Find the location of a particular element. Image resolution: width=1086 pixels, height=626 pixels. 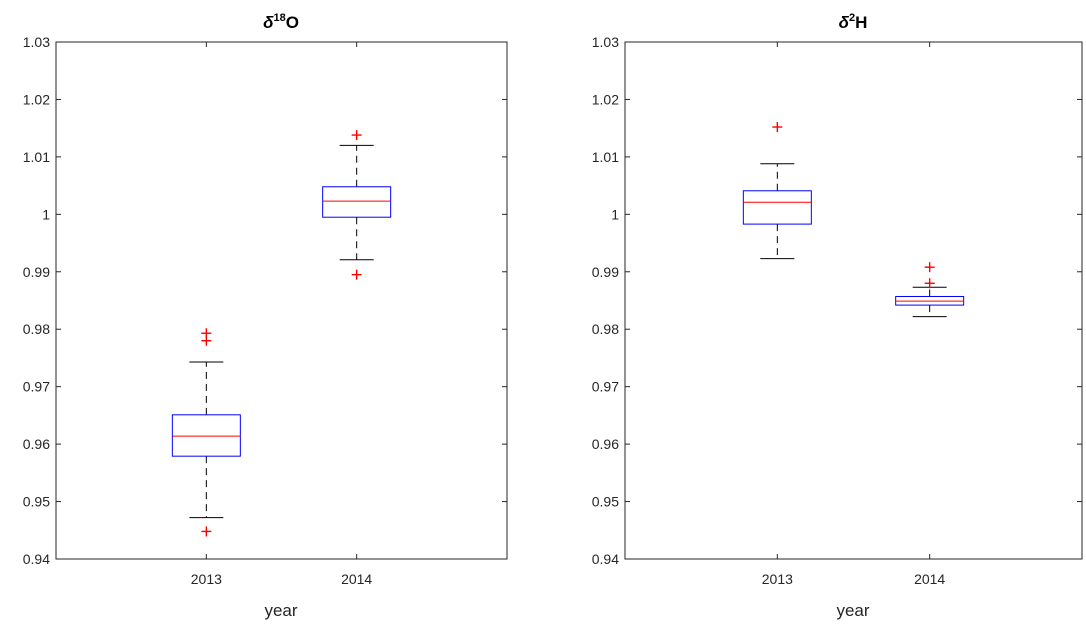

title-superscript: 2 is located at coordinates (852, 18).